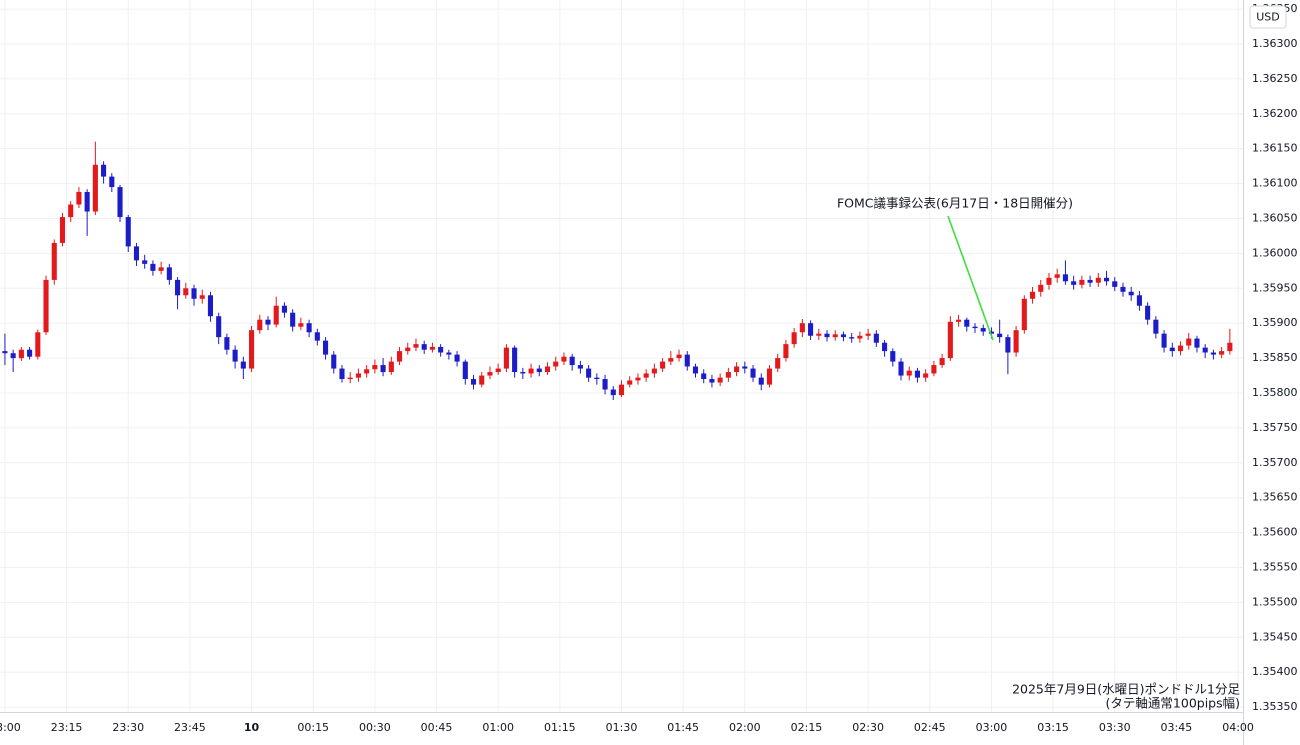 Image resolution: width=1300 pixels, height=745 pixels. I want to click on y-tick-label: 1.35550, so click(1275, 567).